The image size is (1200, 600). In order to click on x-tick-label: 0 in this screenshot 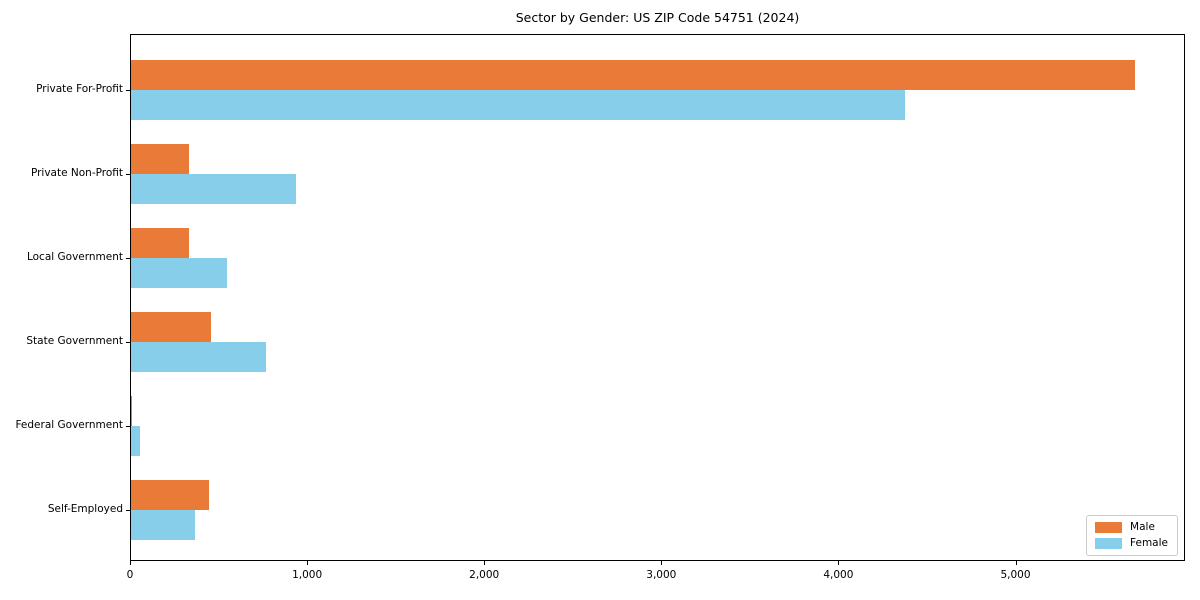, I will do `click(130, 575)`.